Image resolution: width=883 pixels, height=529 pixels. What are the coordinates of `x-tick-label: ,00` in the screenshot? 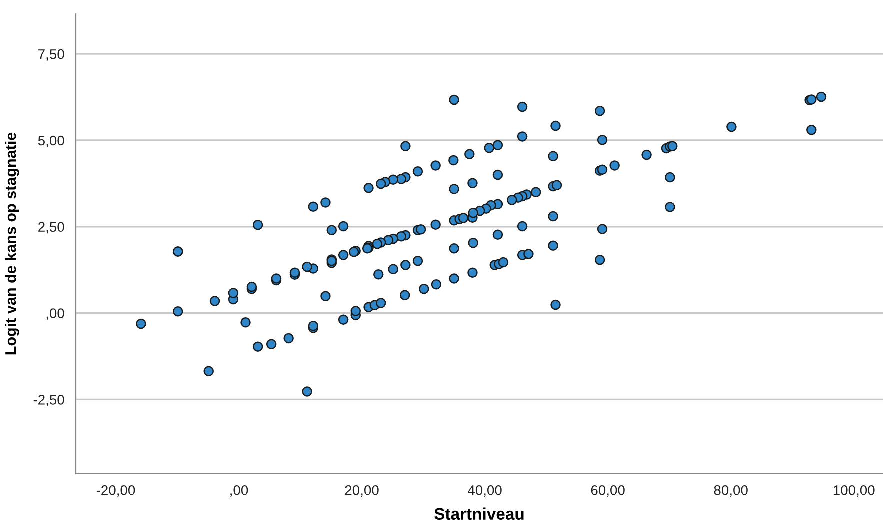 It's located at (239, 491).